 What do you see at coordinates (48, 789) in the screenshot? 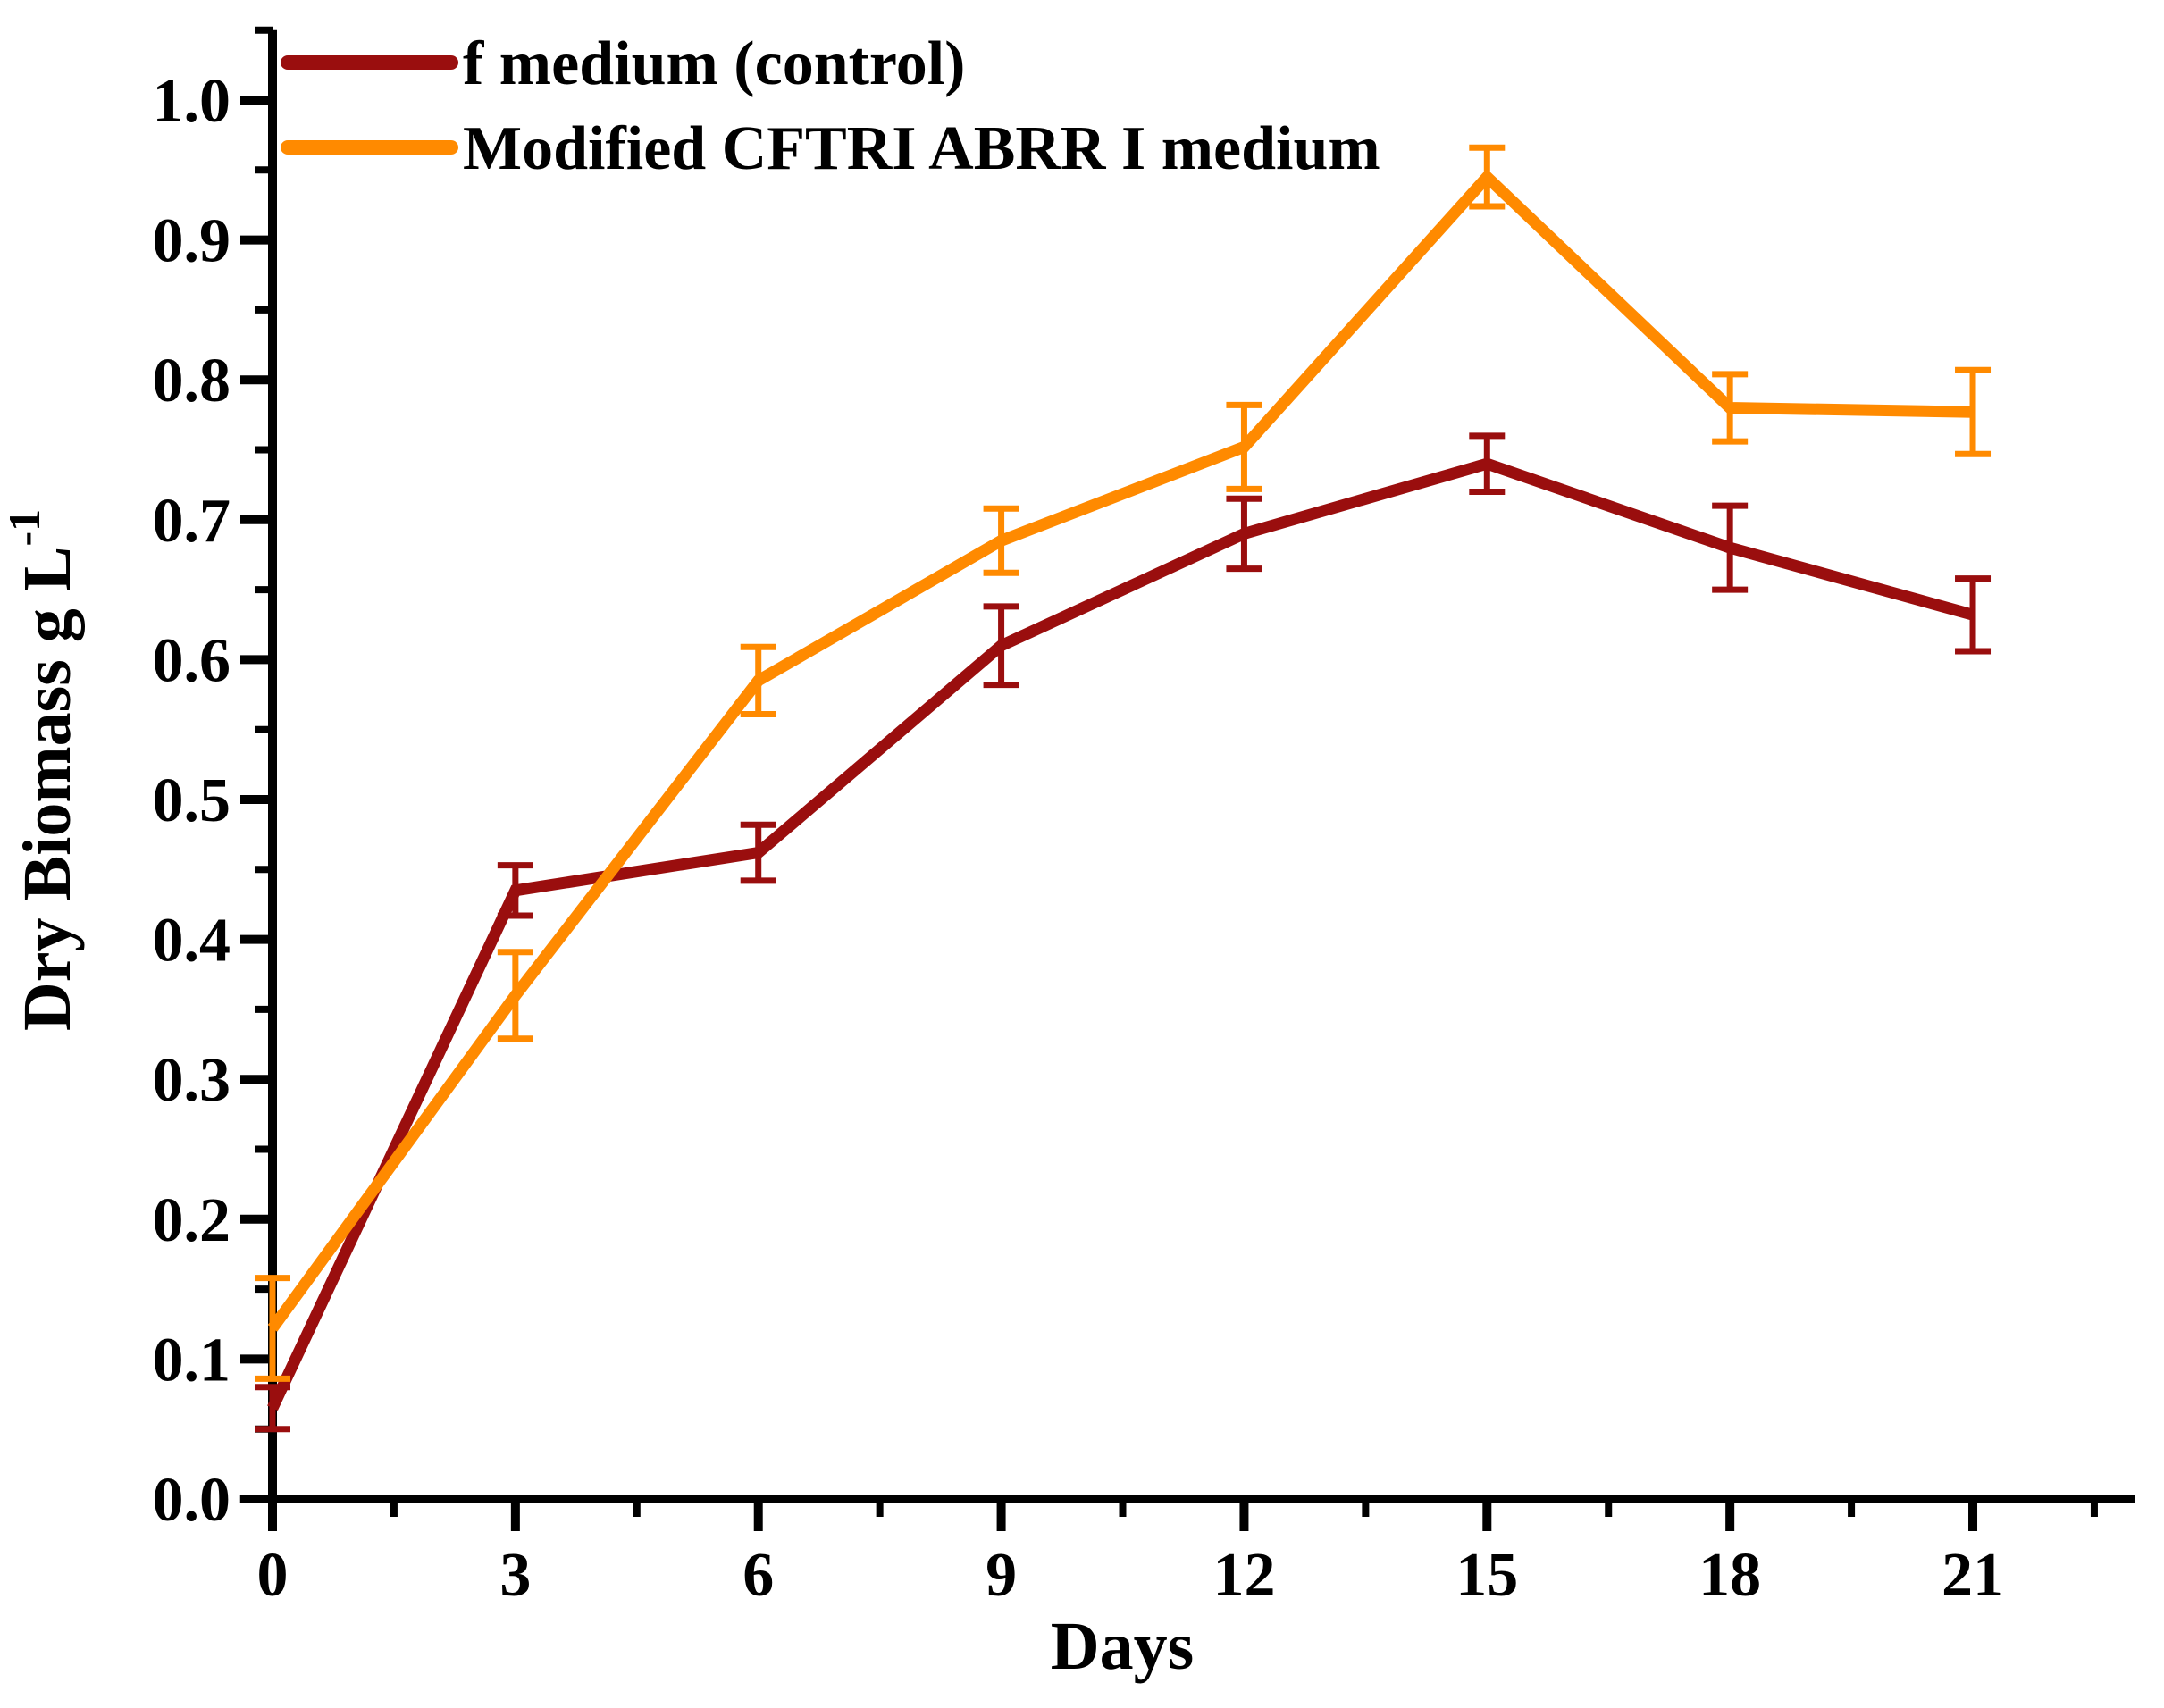
I see `y-axis-title-text: Dry Biomass g L` at bounding box center [48, 789].